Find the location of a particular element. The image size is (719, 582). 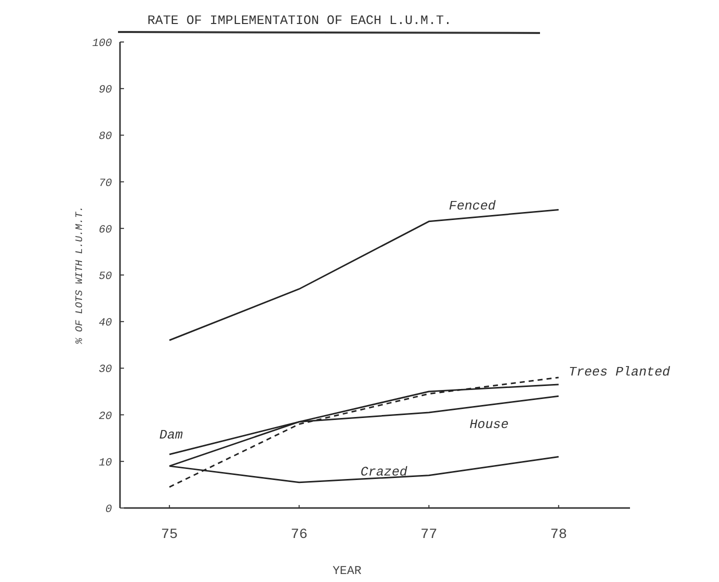

x-tick-label: 76 is located at coordinates (299, 535).